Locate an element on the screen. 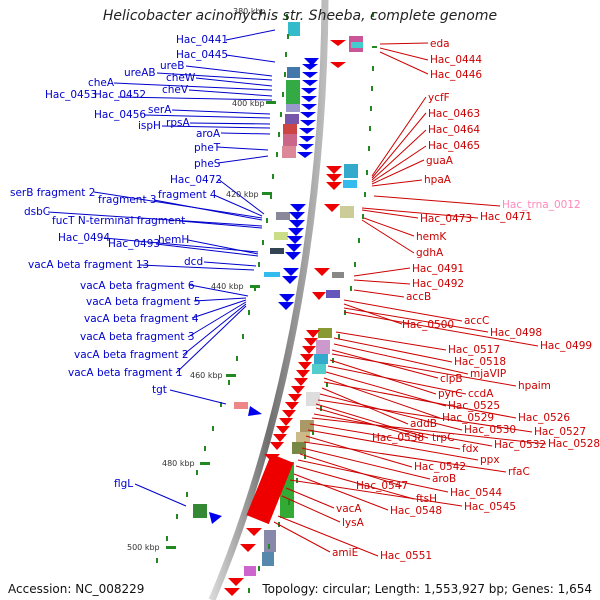 This screenshot has height=600, width=600. gene-label: Hac_0548 is located at coordinates (416, 511).